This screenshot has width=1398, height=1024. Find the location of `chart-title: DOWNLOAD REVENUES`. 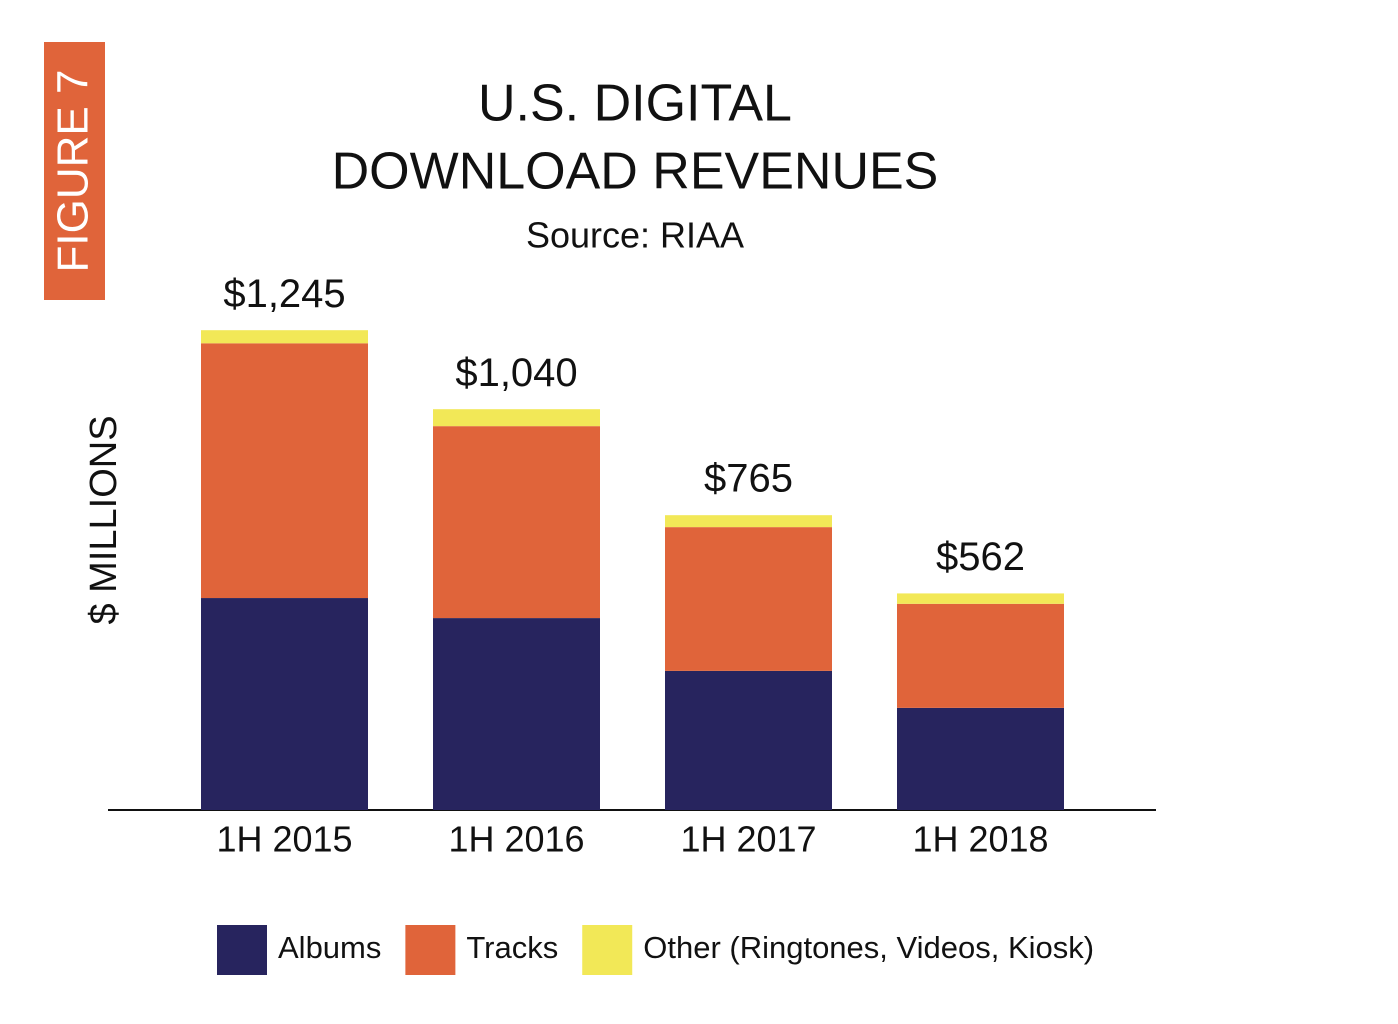

chart-title: DOWNLOAD REVENUES is located at coordinates (635, 172).